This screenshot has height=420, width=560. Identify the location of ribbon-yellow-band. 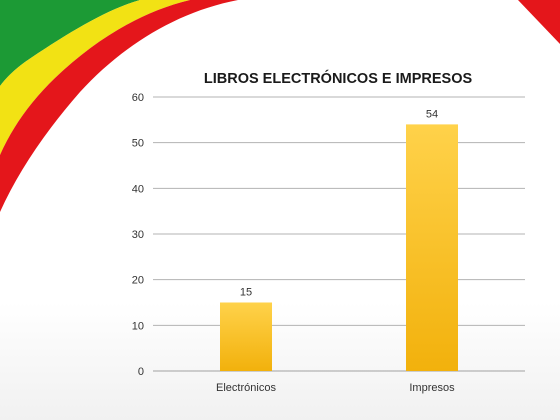
(95, 77).